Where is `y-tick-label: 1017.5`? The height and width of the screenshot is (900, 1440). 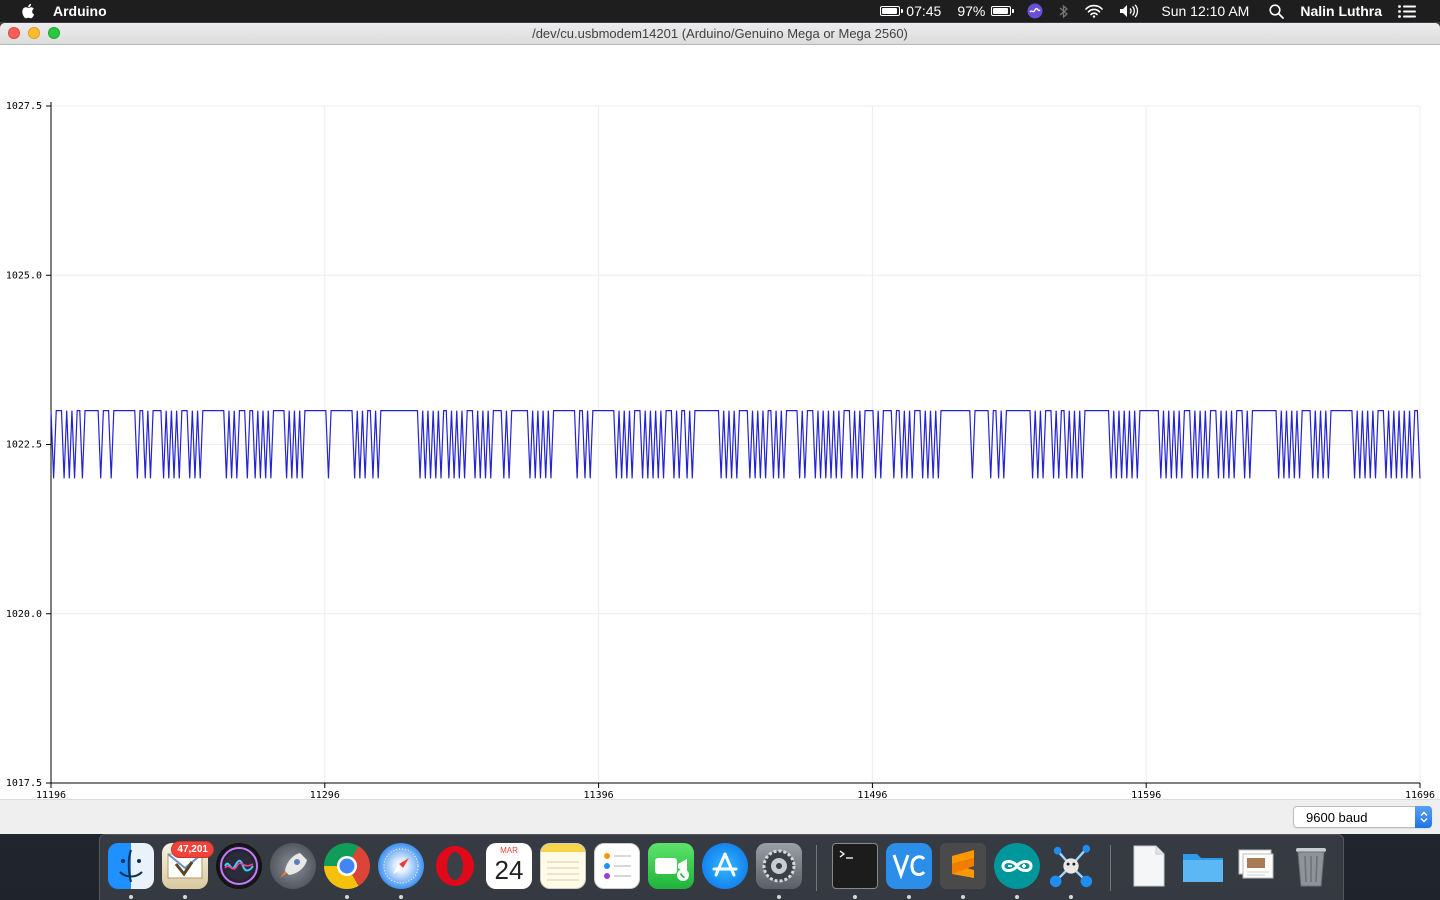
y-tick-label: 1017.5 is located at coordinates (24, 783).